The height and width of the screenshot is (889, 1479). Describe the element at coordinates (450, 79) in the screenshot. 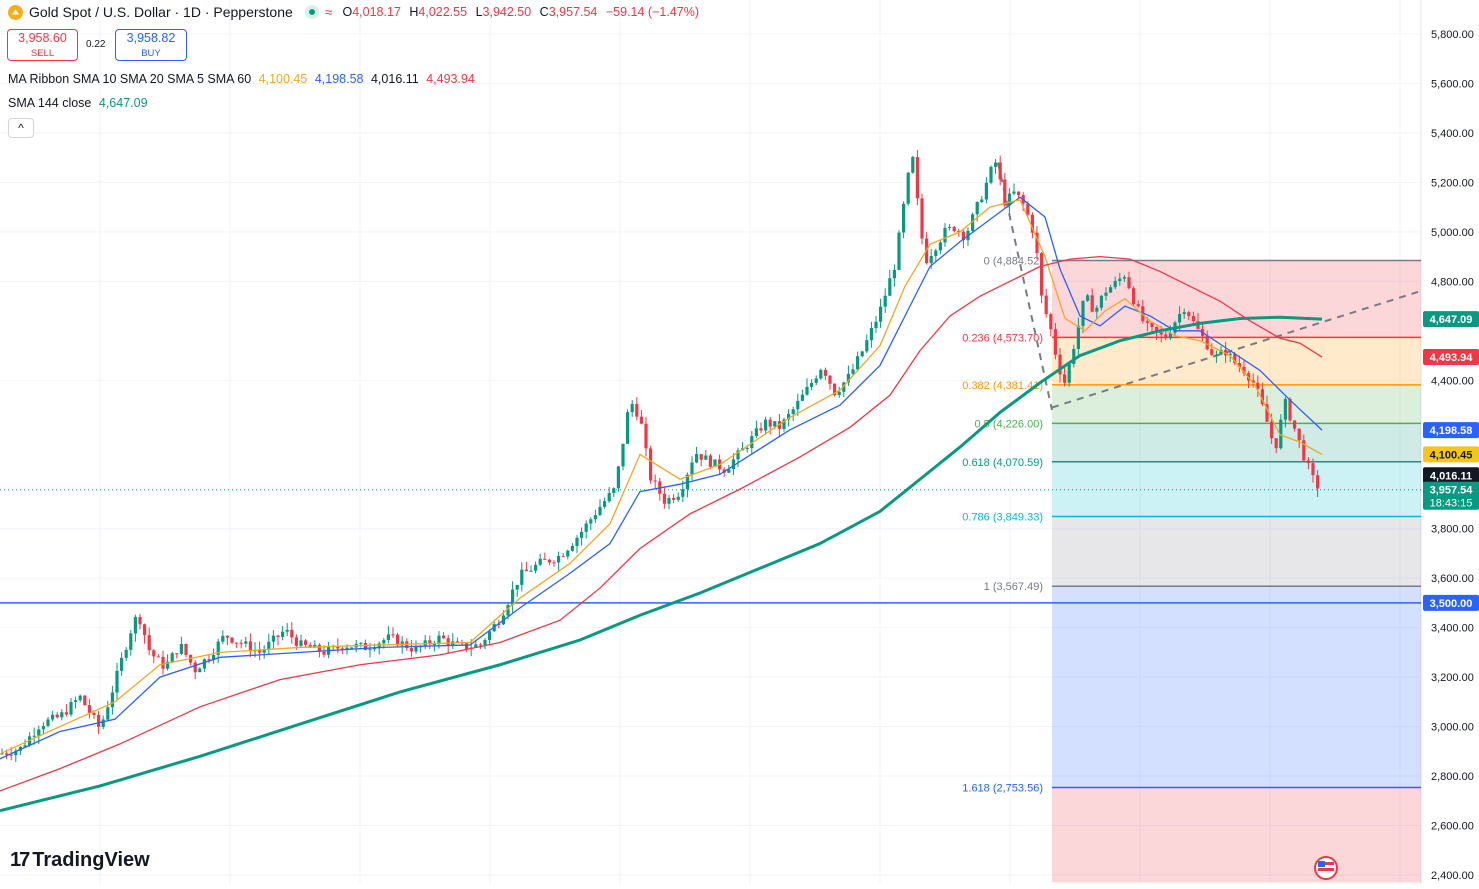

I see `ma-ribbon-value-sma60: 4,493.94` at that location.